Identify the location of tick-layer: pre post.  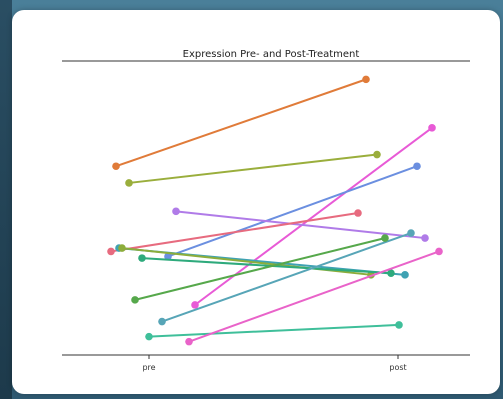
(274, 363).